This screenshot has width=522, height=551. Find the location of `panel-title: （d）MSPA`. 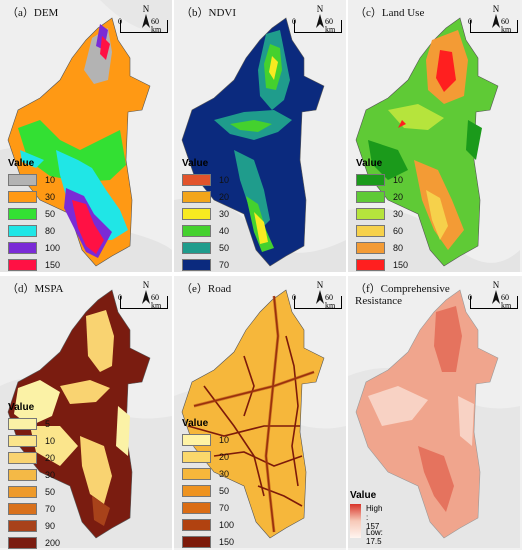

panel-title: （d）MSPA is located at coordinates (35, 289).